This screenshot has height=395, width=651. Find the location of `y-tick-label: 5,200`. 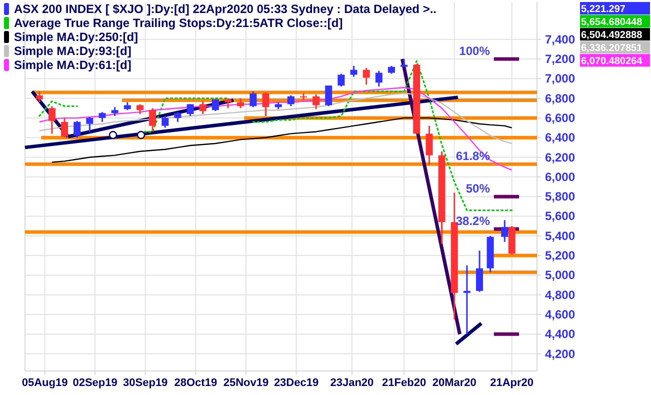

y-tick-label: 5,200 is located at coordinates (560, 255).